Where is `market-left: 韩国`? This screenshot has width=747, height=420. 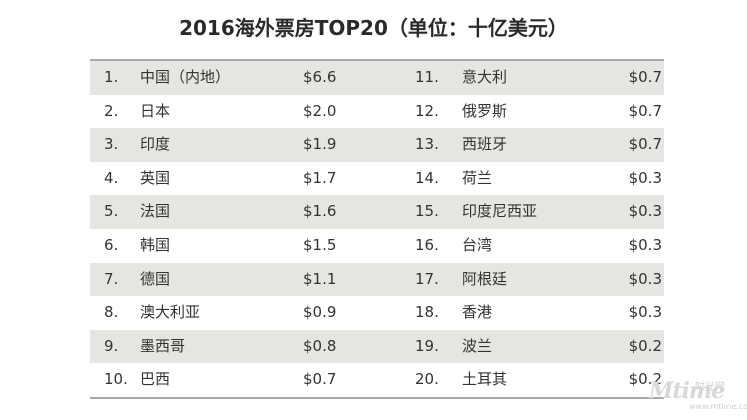 market-left: 韩国 is located at coordinates (155, 244).